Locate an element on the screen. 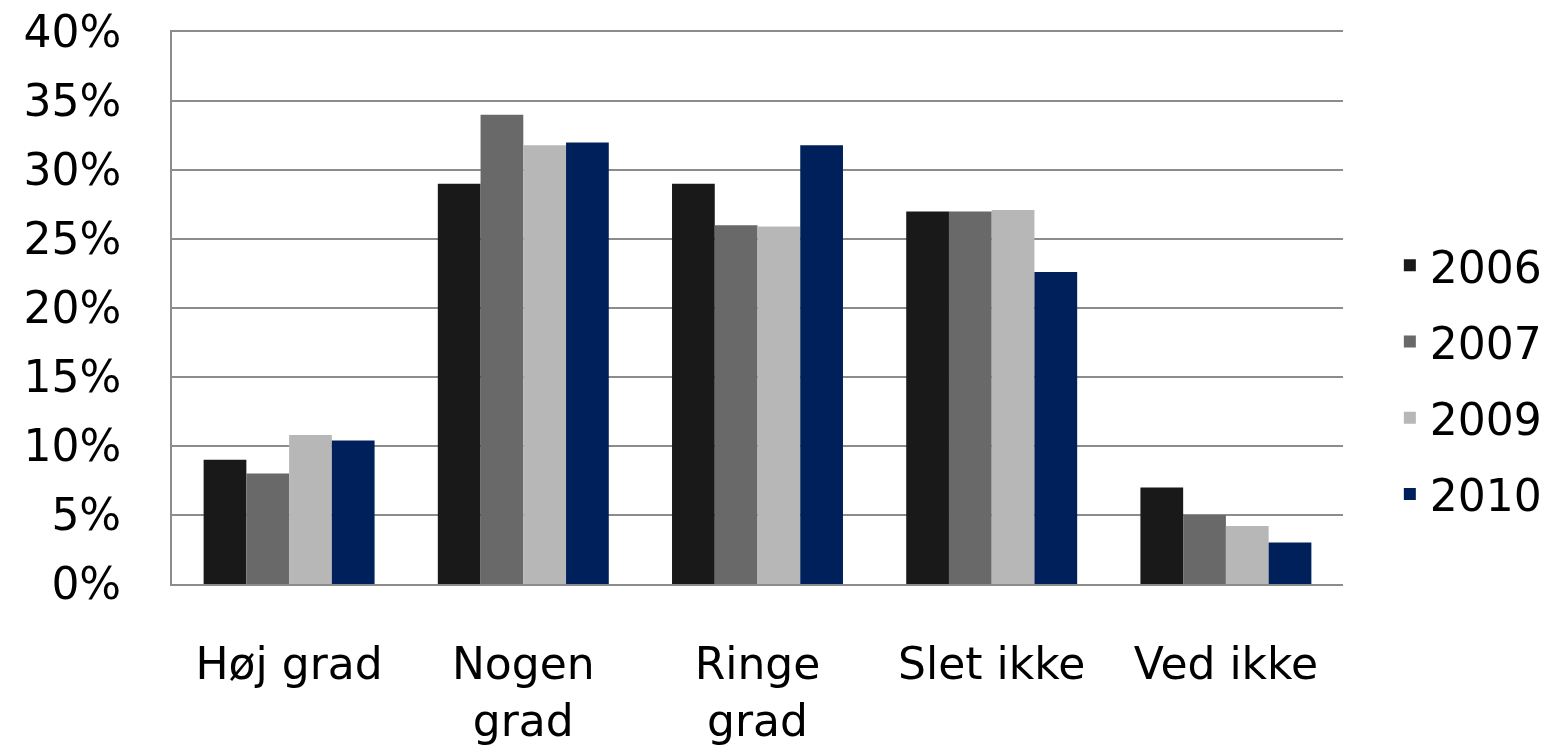 The image size is (1555, 745). legend-label: 2010 is located at coordinates (1485, 496).